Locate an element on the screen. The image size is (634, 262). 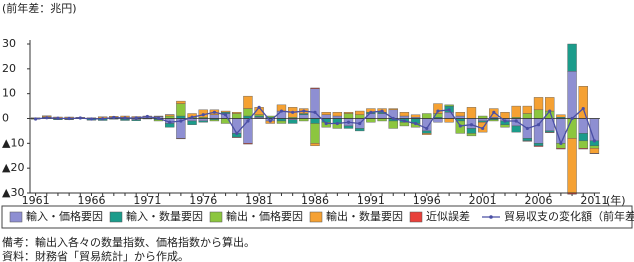
x-tick-label: 1996 is located at coordinates (427, 200).